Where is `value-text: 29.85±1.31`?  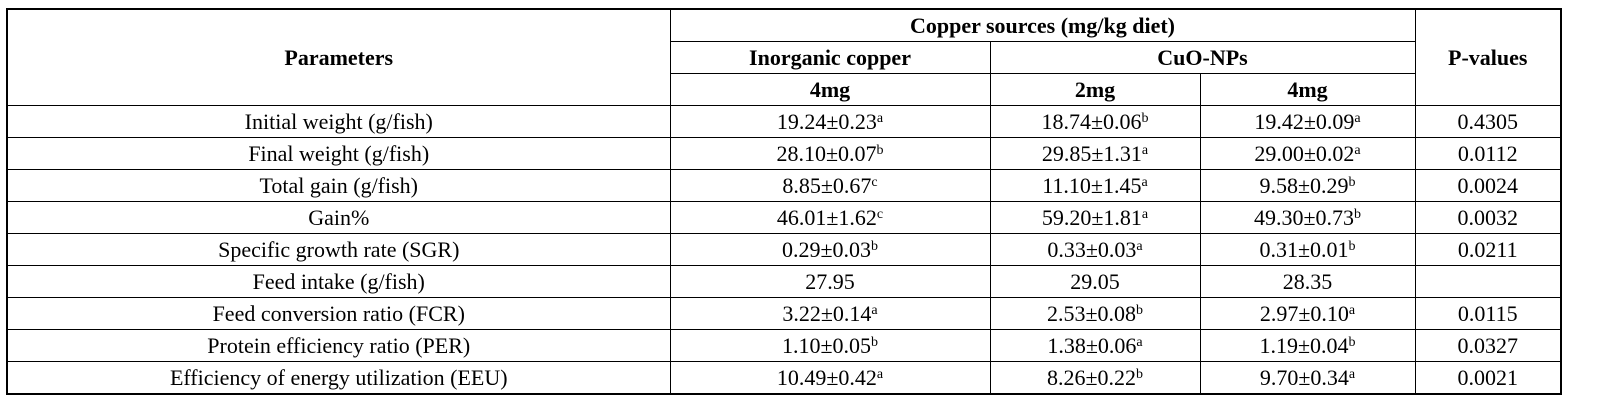
value-text: 29.85±1.31 is located at coordinates (1091, 153).